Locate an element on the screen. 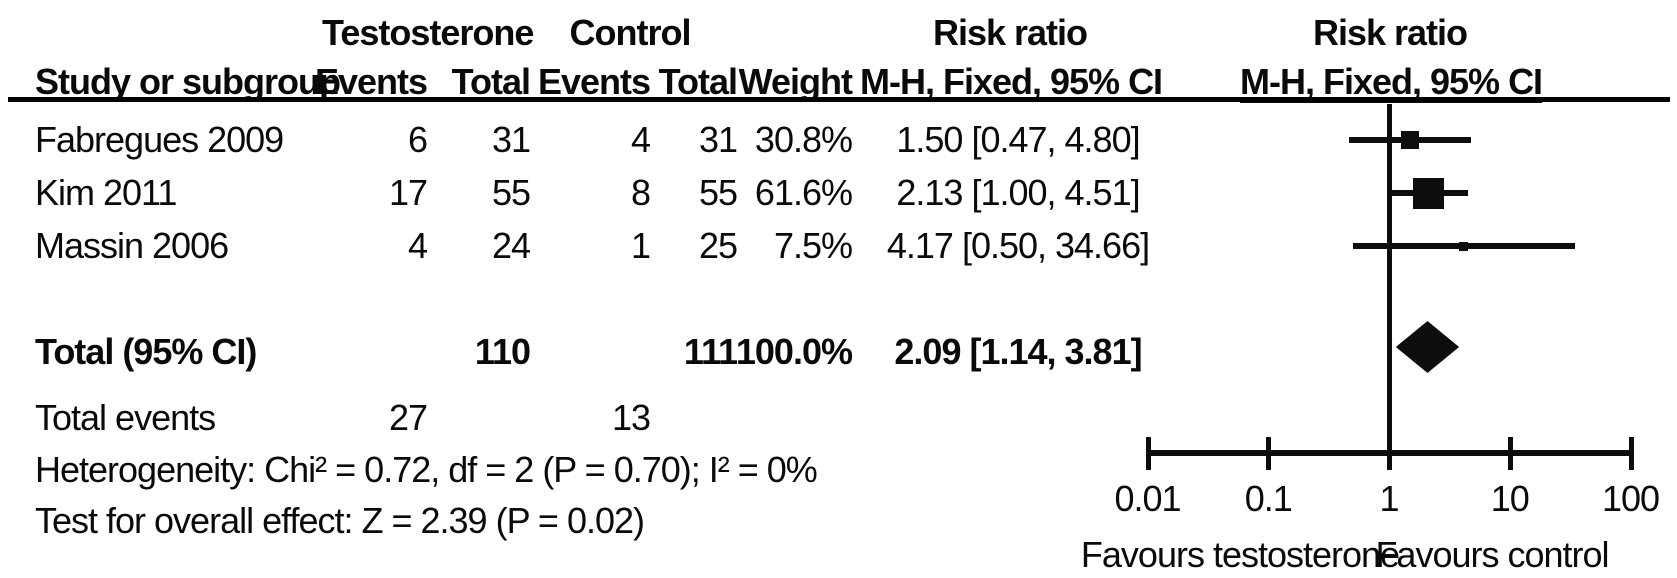 Image resolution: width=1677 pixels, height=578 pixels. events-c: 8 is located at coordinates (640, 192).